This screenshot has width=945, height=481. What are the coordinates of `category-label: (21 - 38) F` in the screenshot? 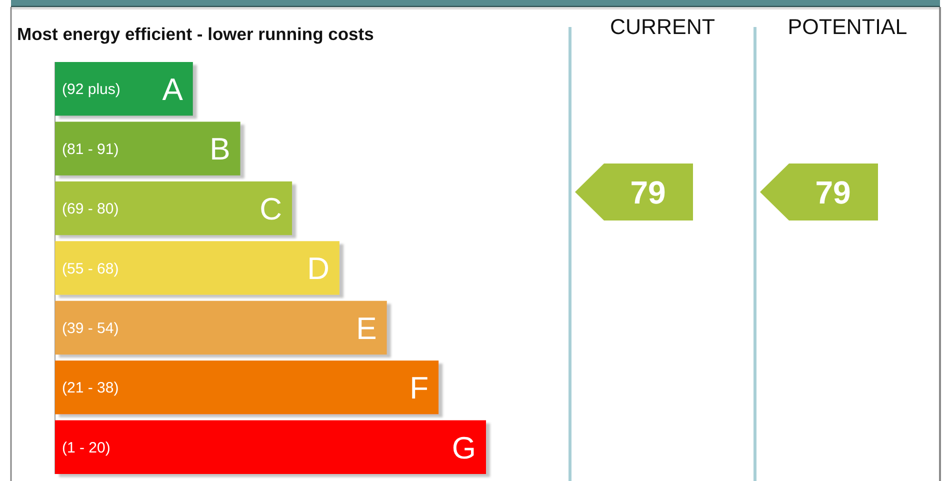 It's located at (245, 388).